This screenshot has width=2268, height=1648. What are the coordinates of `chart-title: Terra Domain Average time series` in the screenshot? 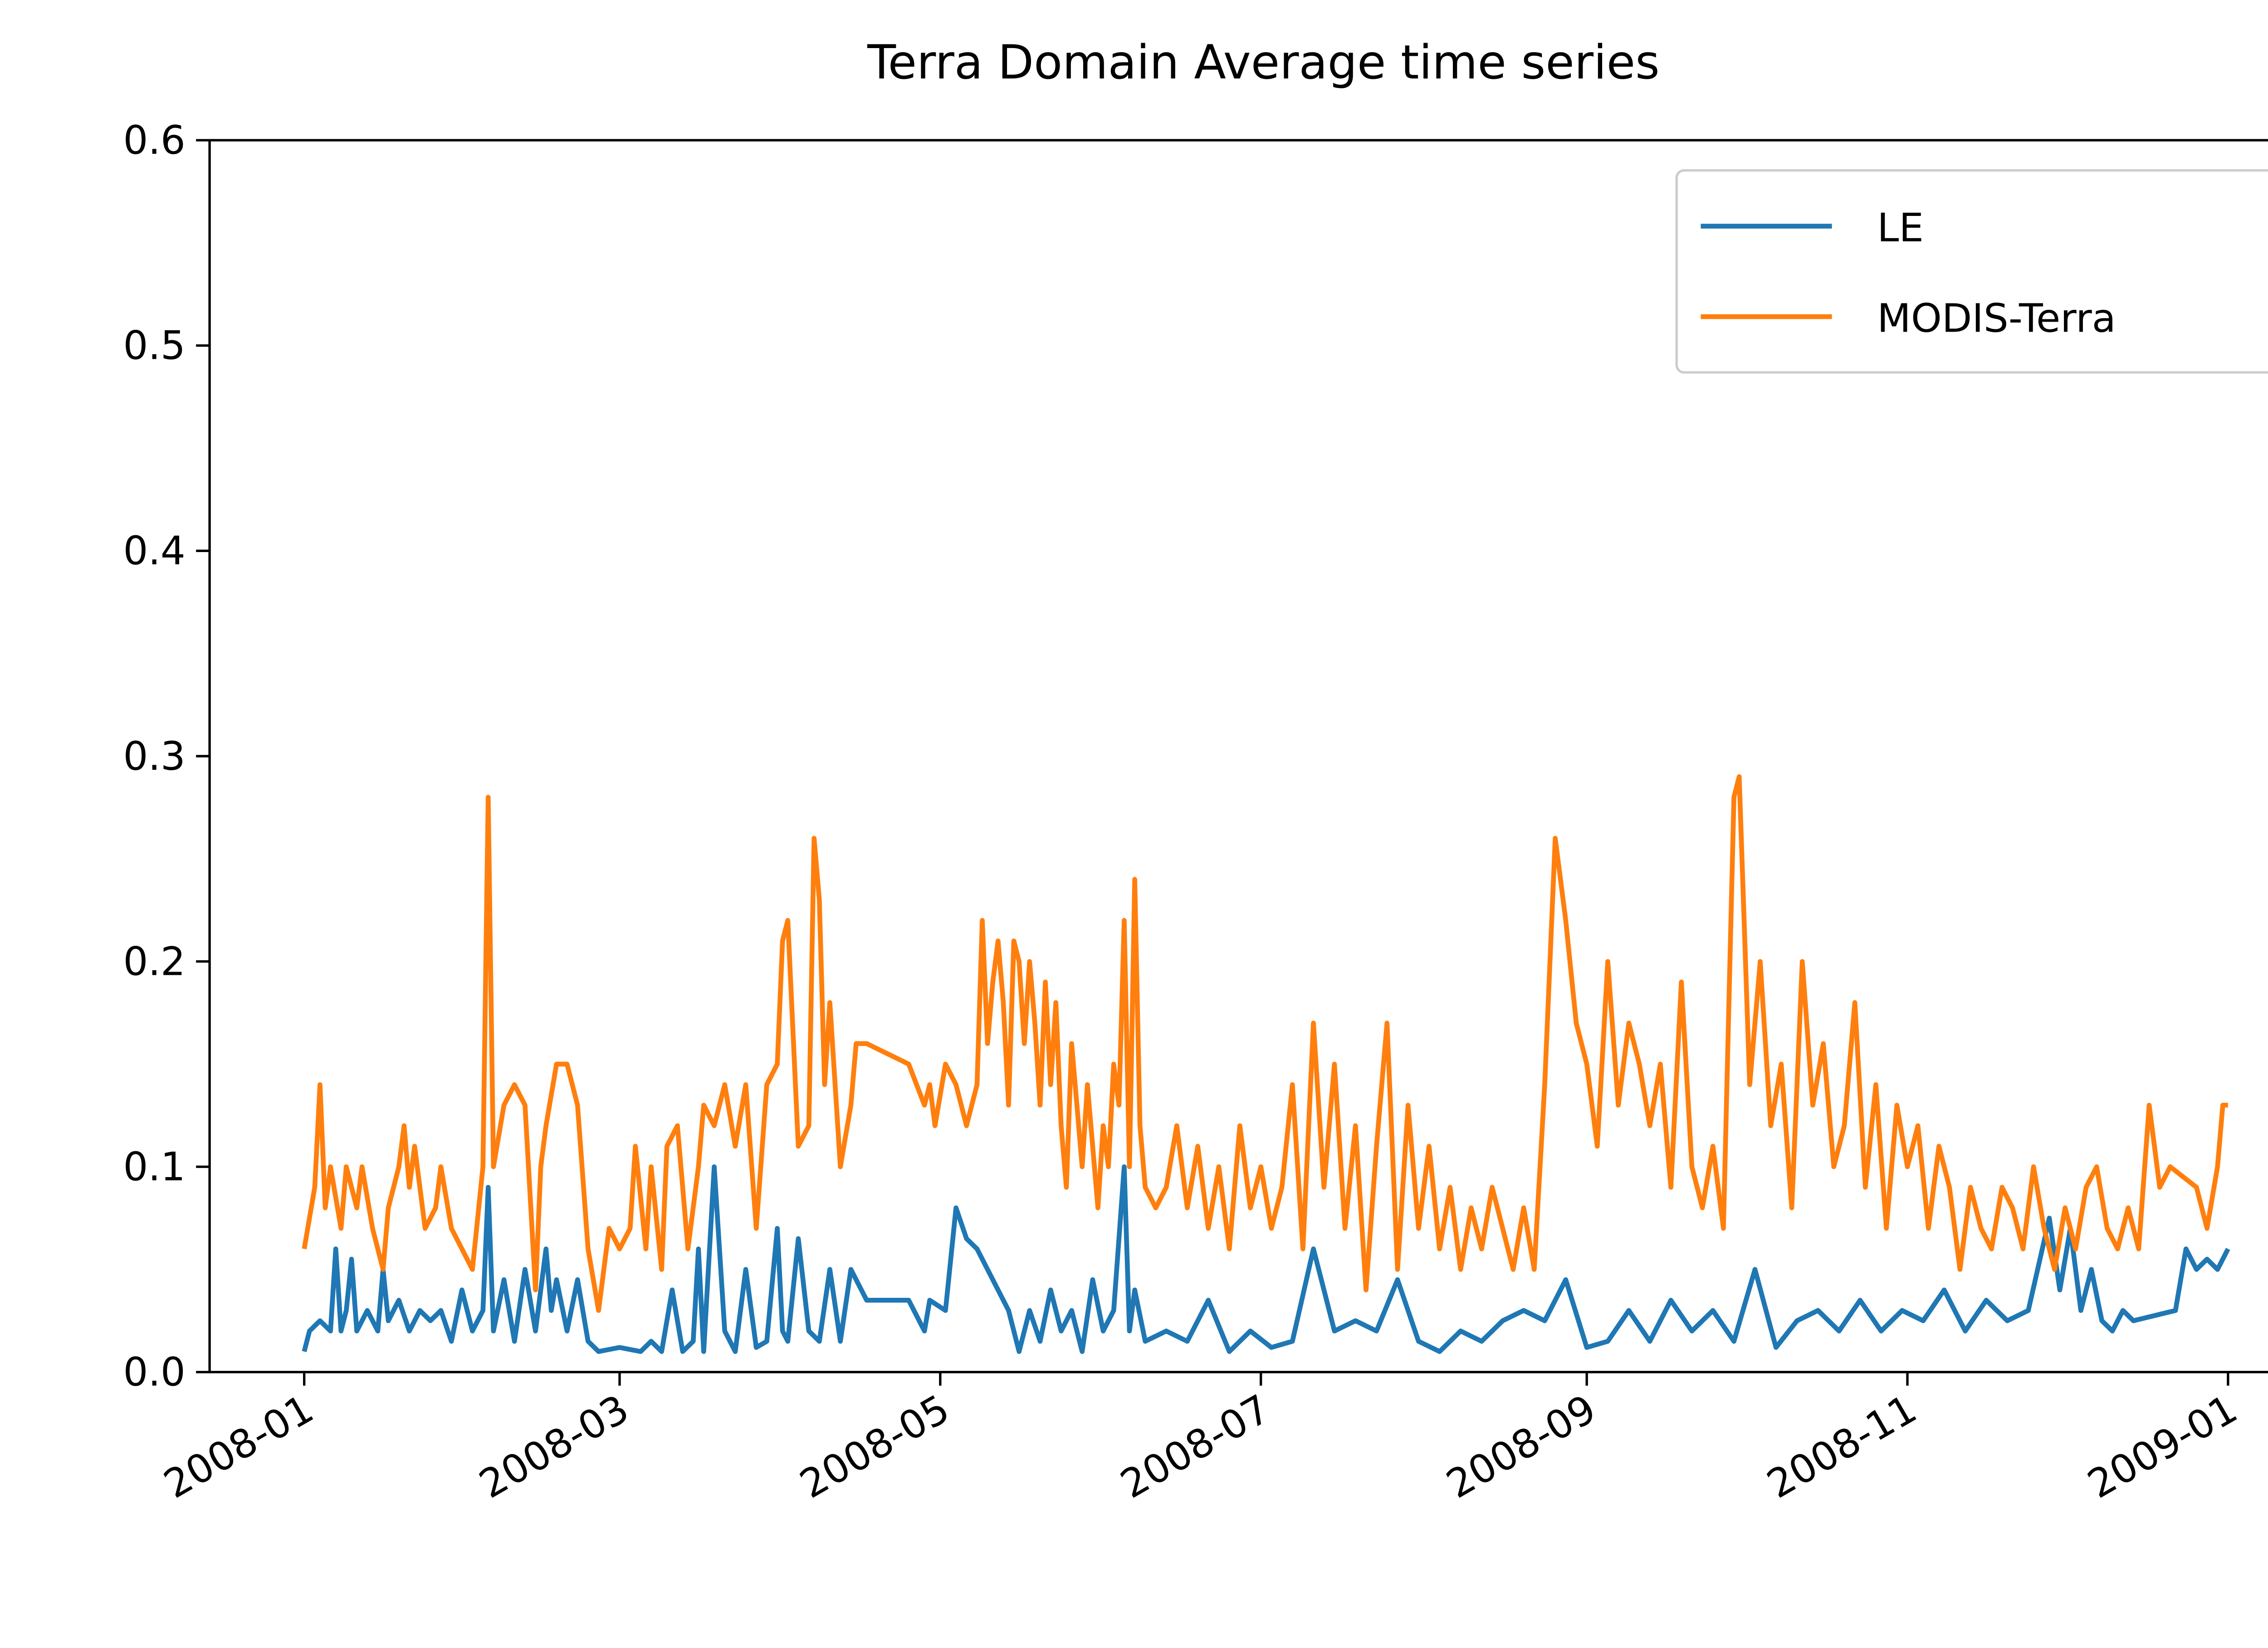 It's located at (1264, 62).